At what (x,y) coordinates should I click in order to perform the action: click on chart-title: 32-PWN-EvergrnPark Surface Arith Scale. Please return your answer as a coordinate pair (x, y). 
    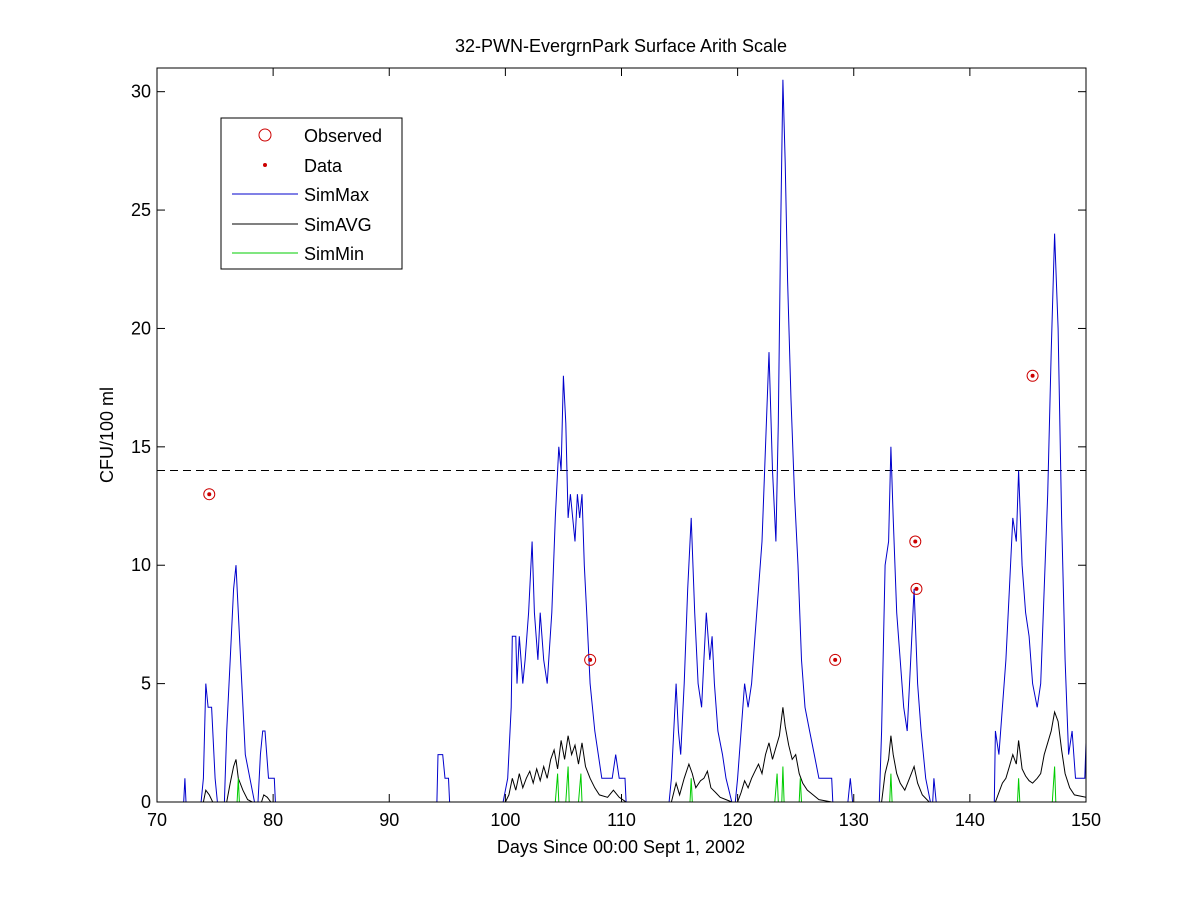
    Looking at the image, I should click on (621, 46).